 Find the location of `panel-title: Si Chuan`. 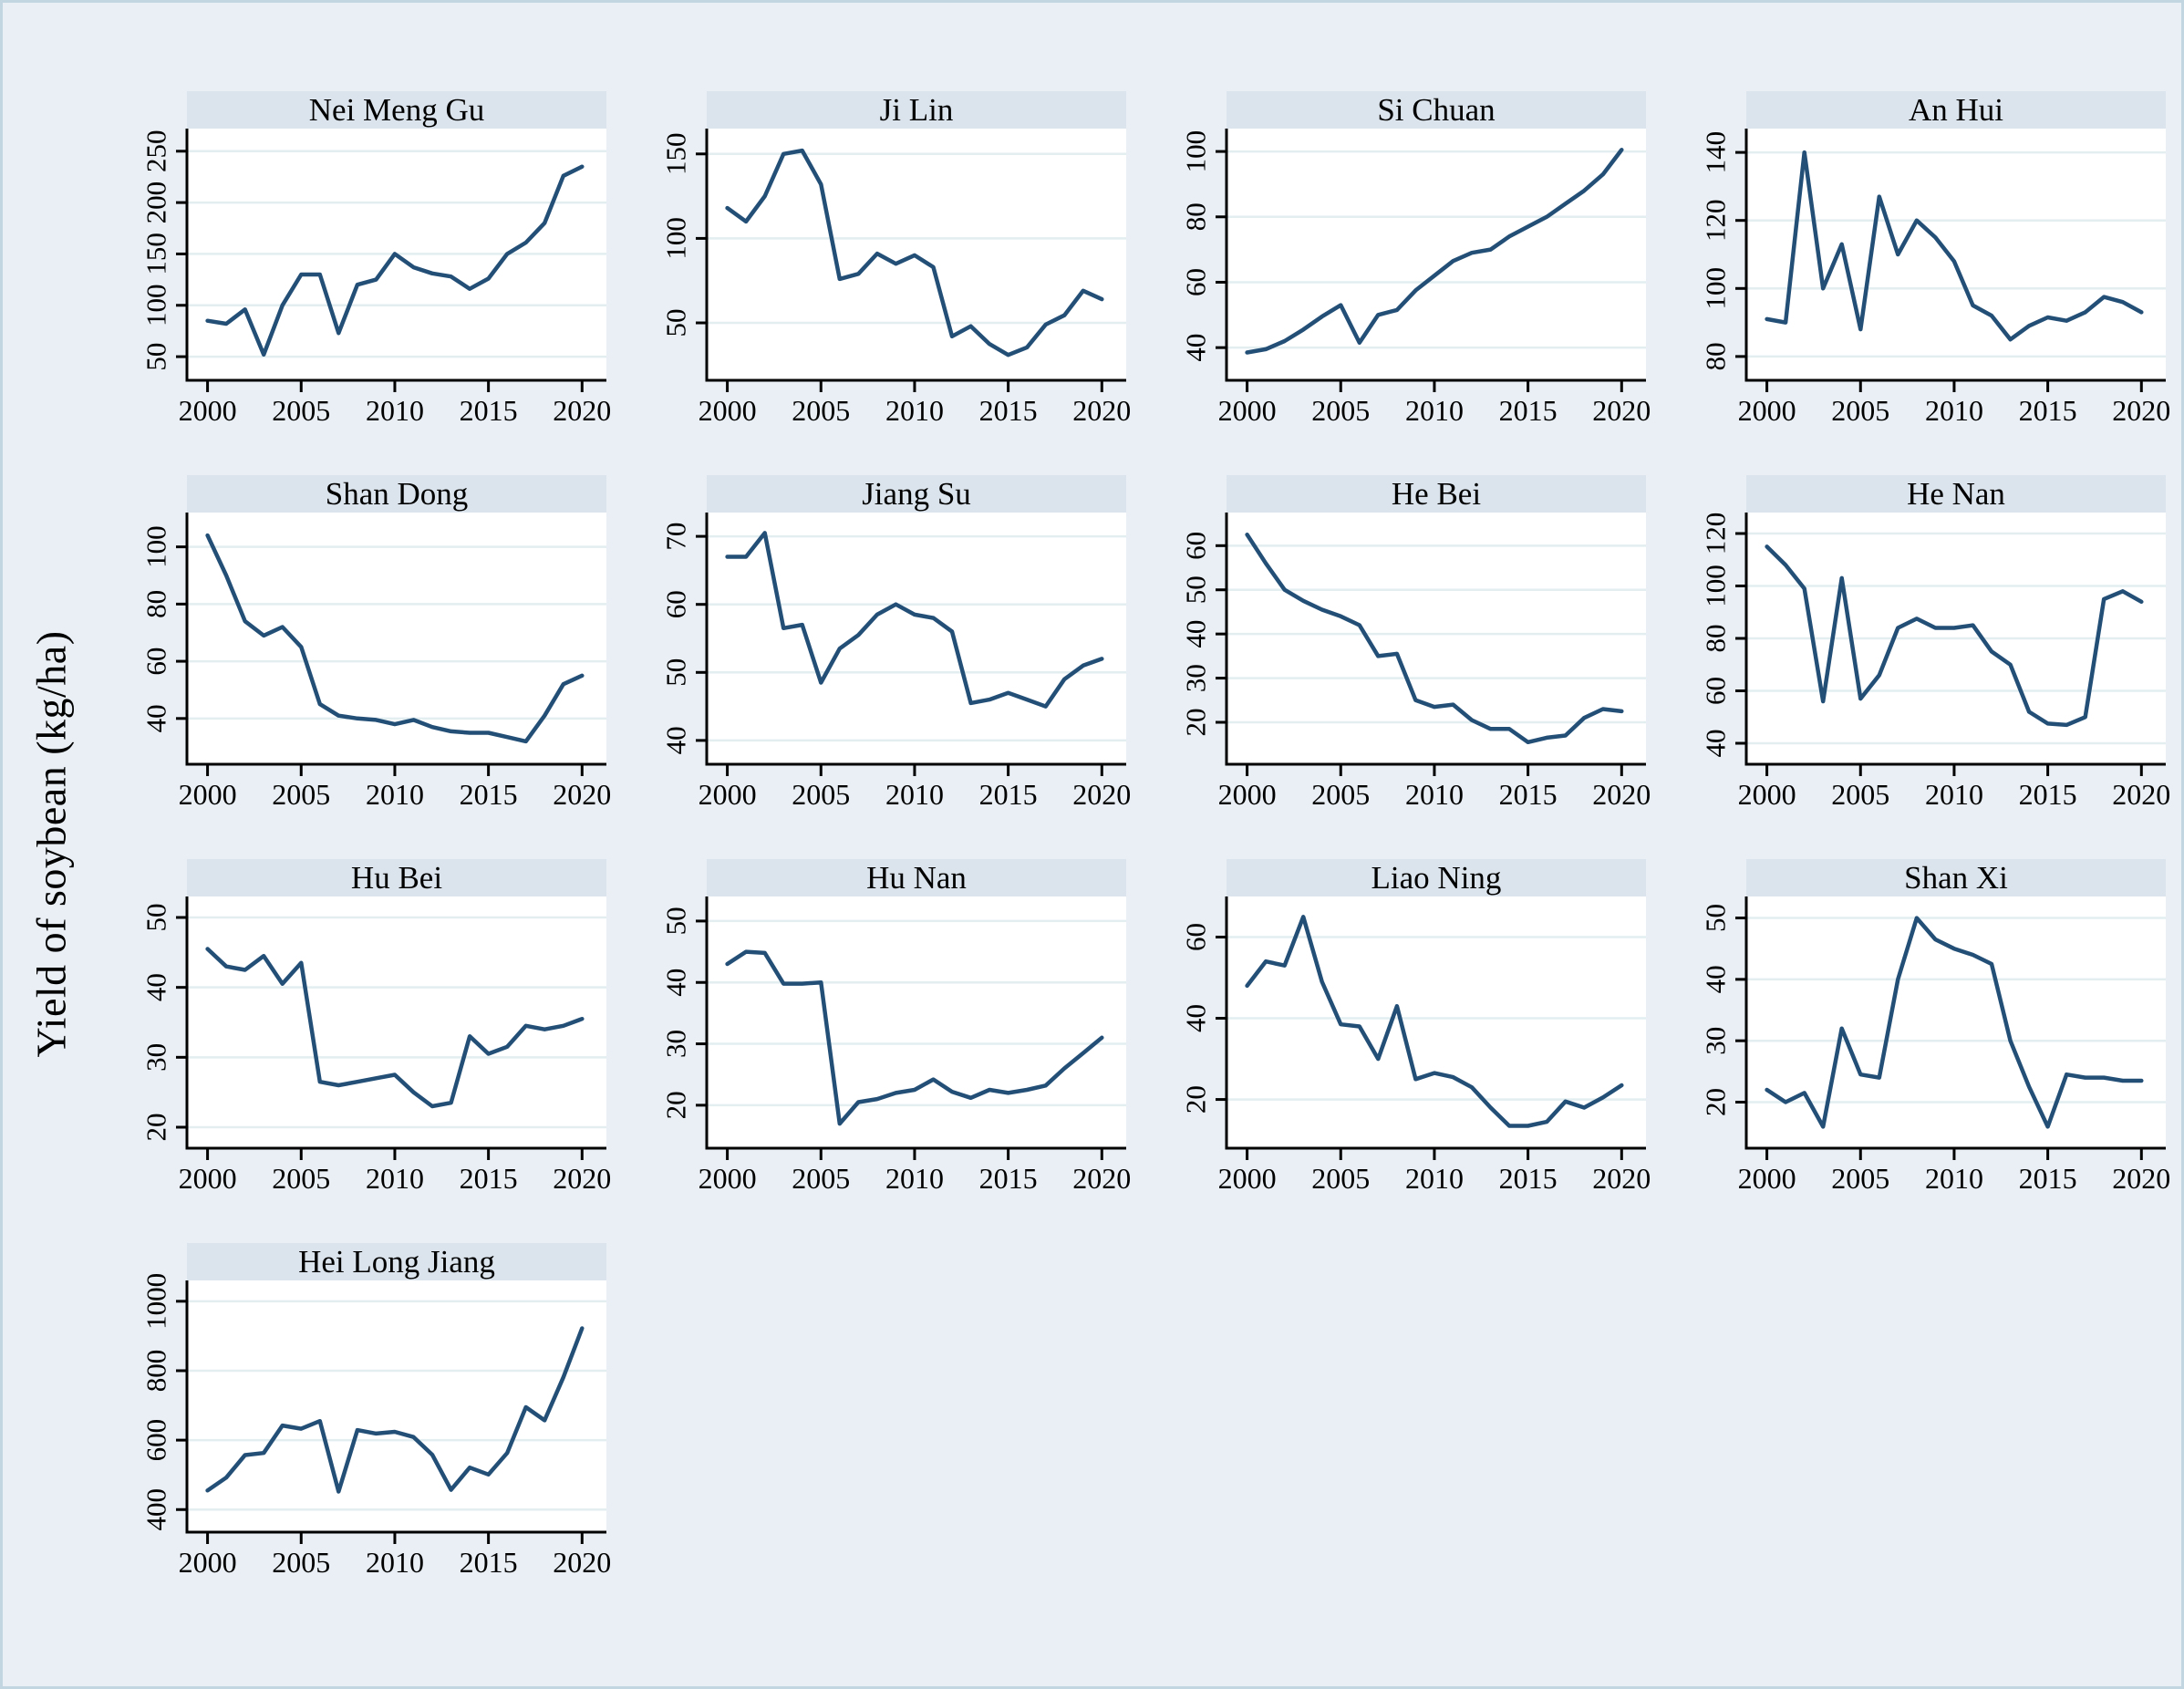

panel-title: Si Chuan is located at coordinates (1437, 110).